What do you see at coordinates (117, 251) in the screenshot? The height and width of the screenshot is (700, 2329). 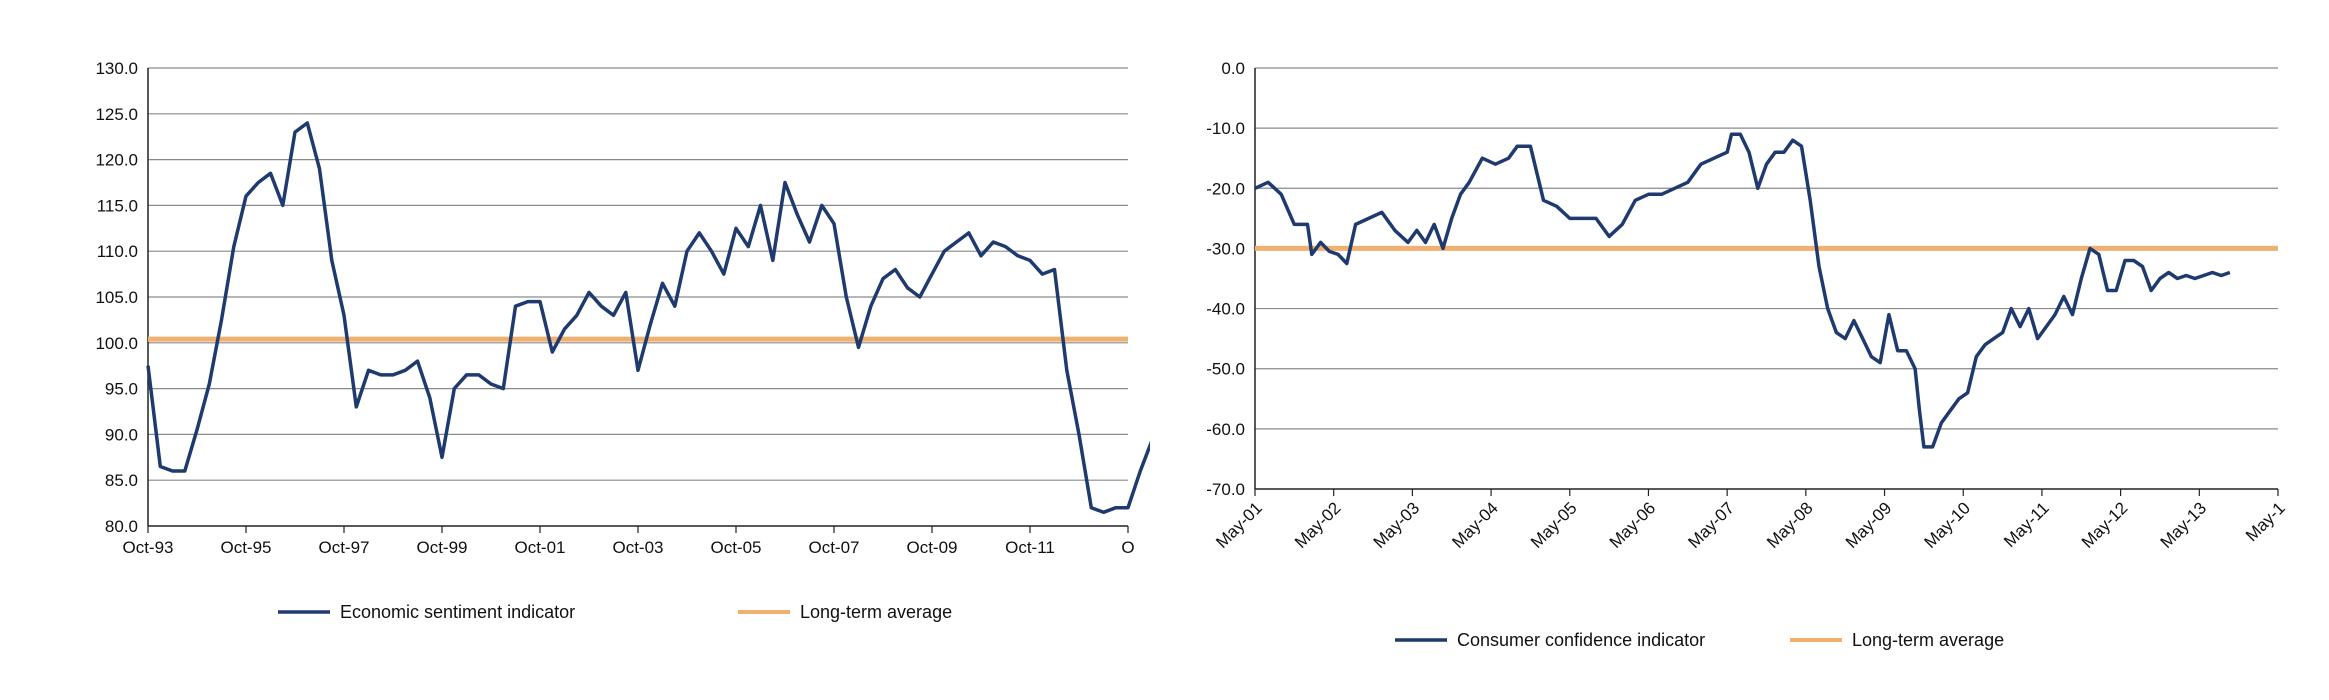 I see `y-tick-label: 110.0` at bounding box center [117, 251].